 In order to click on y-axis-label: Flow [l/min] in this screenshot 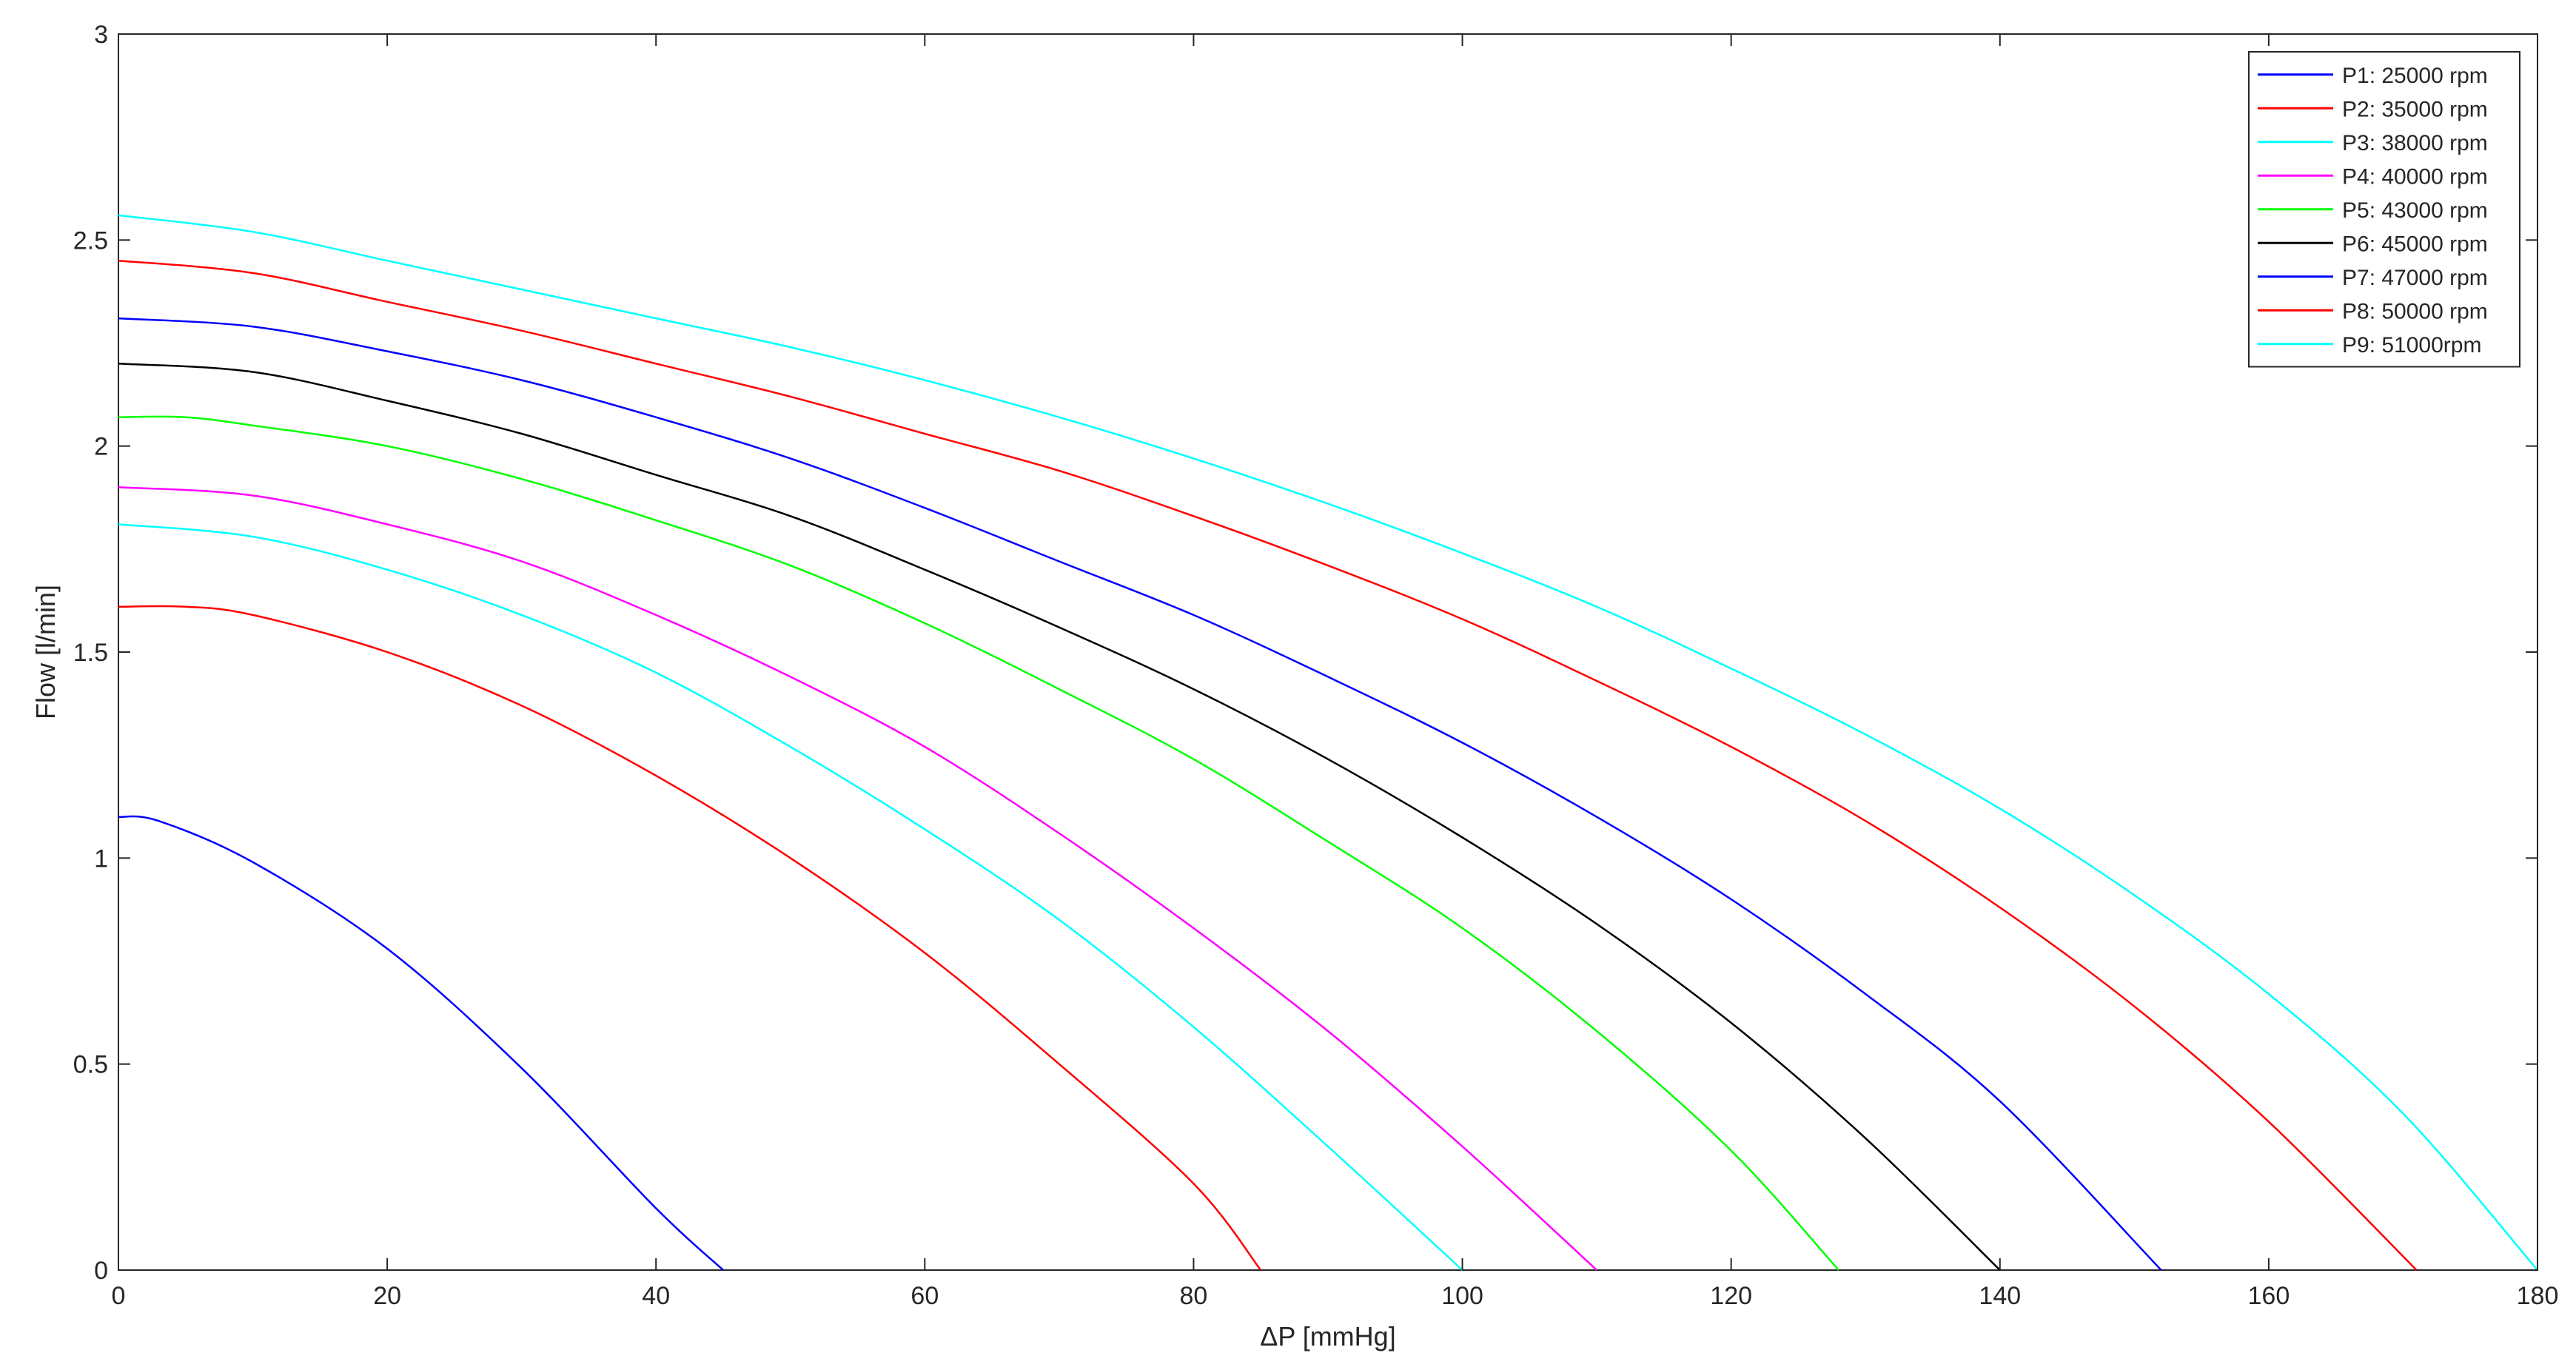, I will do `click(45, 652)`.